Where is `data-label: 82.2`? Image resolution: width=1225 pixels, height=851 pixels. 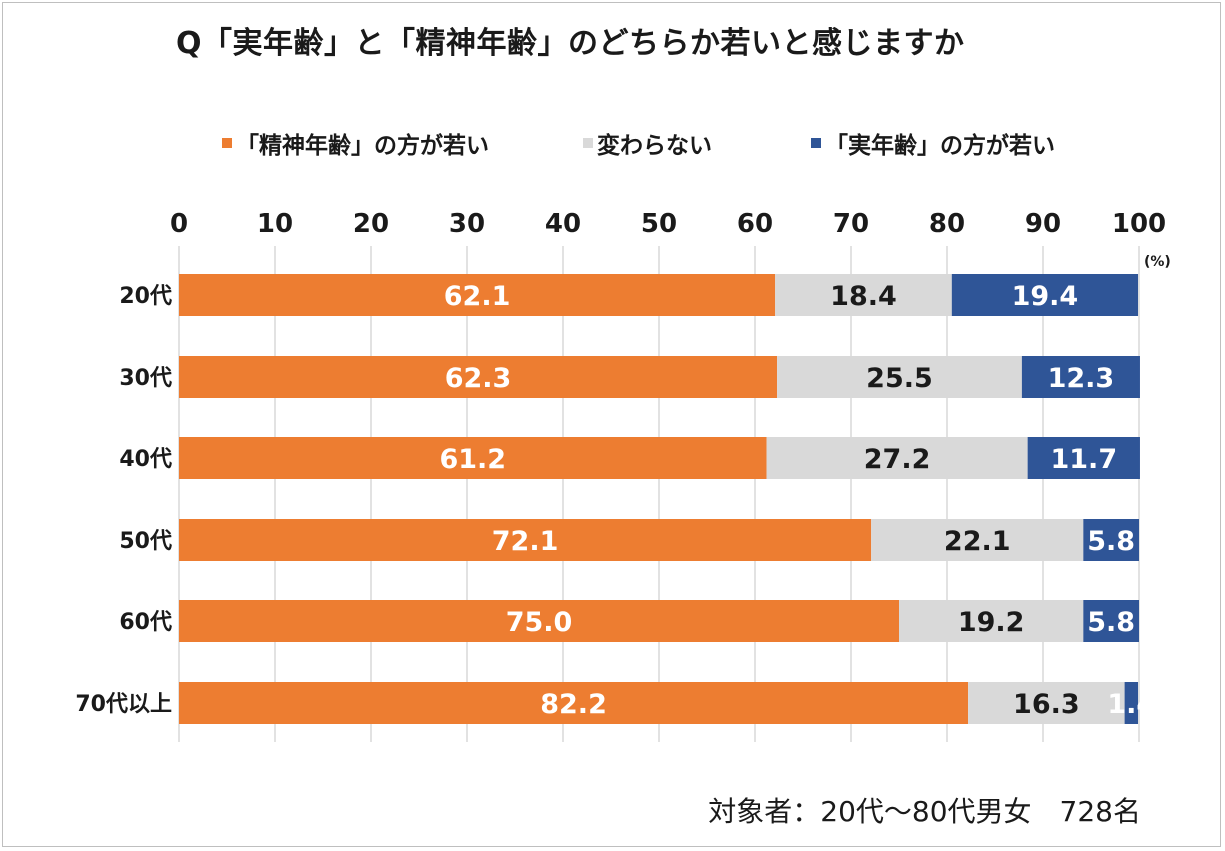
data-label: 82.2 is located at coordinates (573, 704).